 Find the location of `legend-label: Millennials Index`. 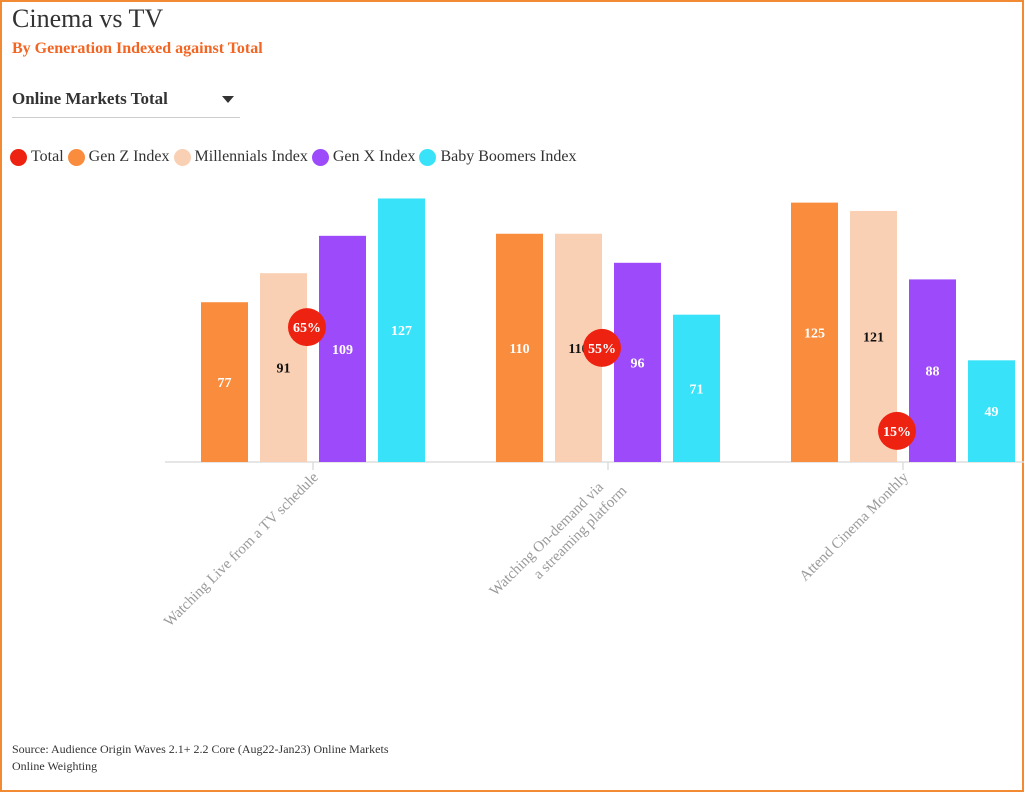

legend-label: Millennials Index is located at coordinates (251, 156).